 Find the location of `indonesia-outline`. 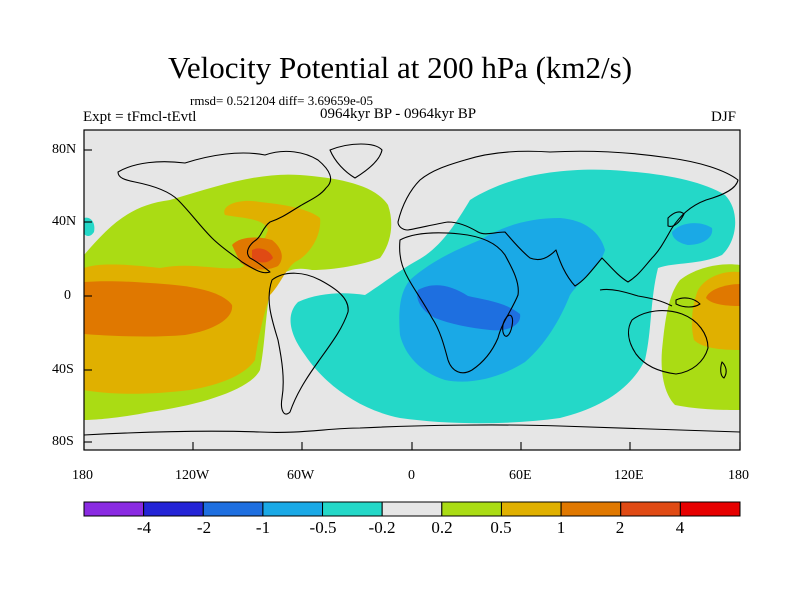

indonesia-outline is located at coordinates (636, 297).